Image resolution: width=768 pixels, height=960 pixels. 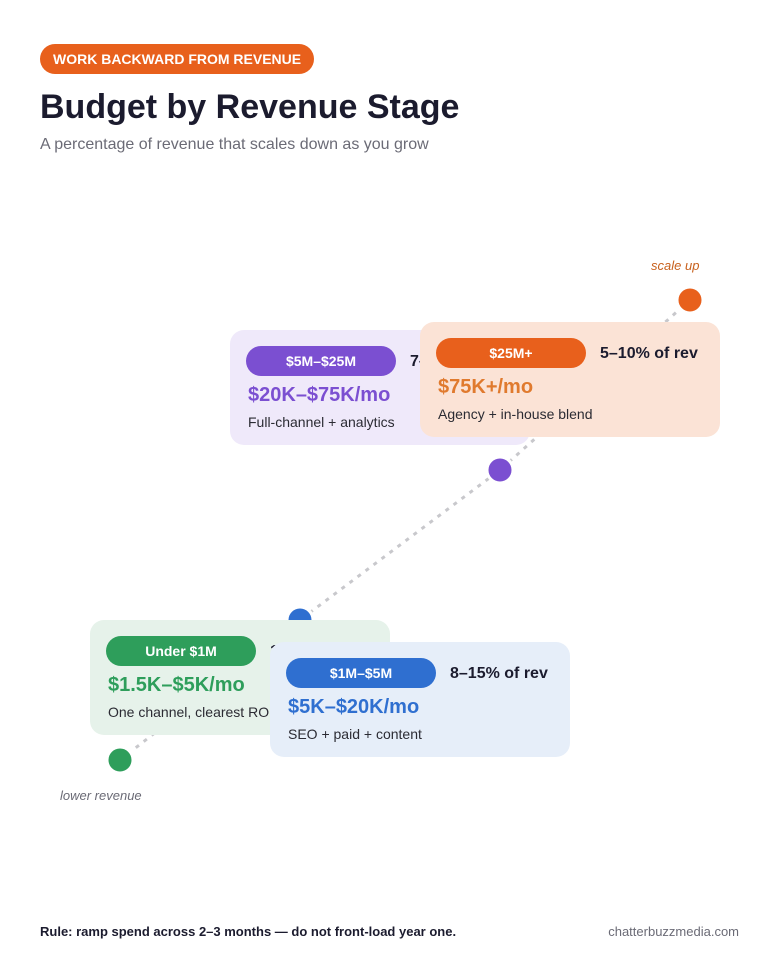 I want to click on stage-percent: 5–10% of rev, so click(x=649, y=353).